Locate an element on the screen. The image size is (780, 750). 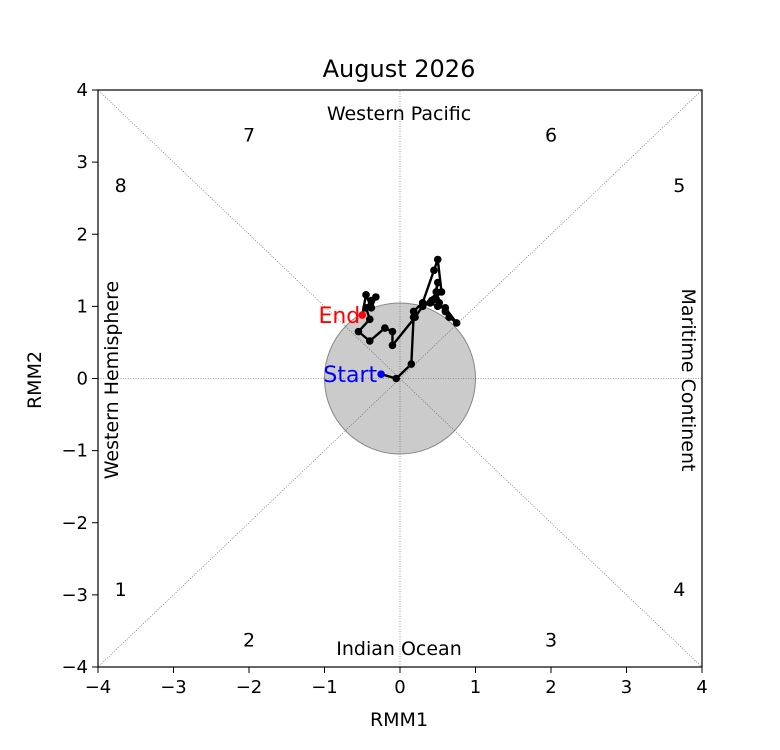
y-tick-label: 3 is located at coordinates (82, 162).